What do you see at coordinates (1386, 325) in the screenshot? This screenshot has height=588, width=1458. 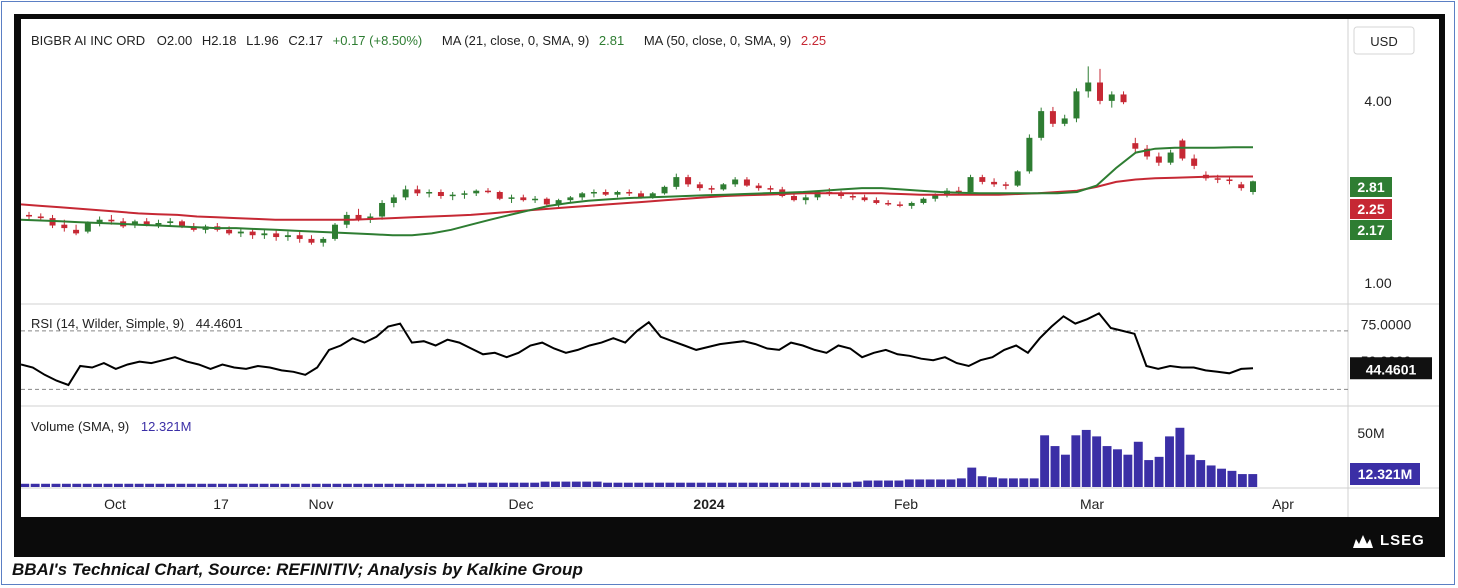 I see `rsi-tick-label: 75.0000` at bounding box center [1386, 325].